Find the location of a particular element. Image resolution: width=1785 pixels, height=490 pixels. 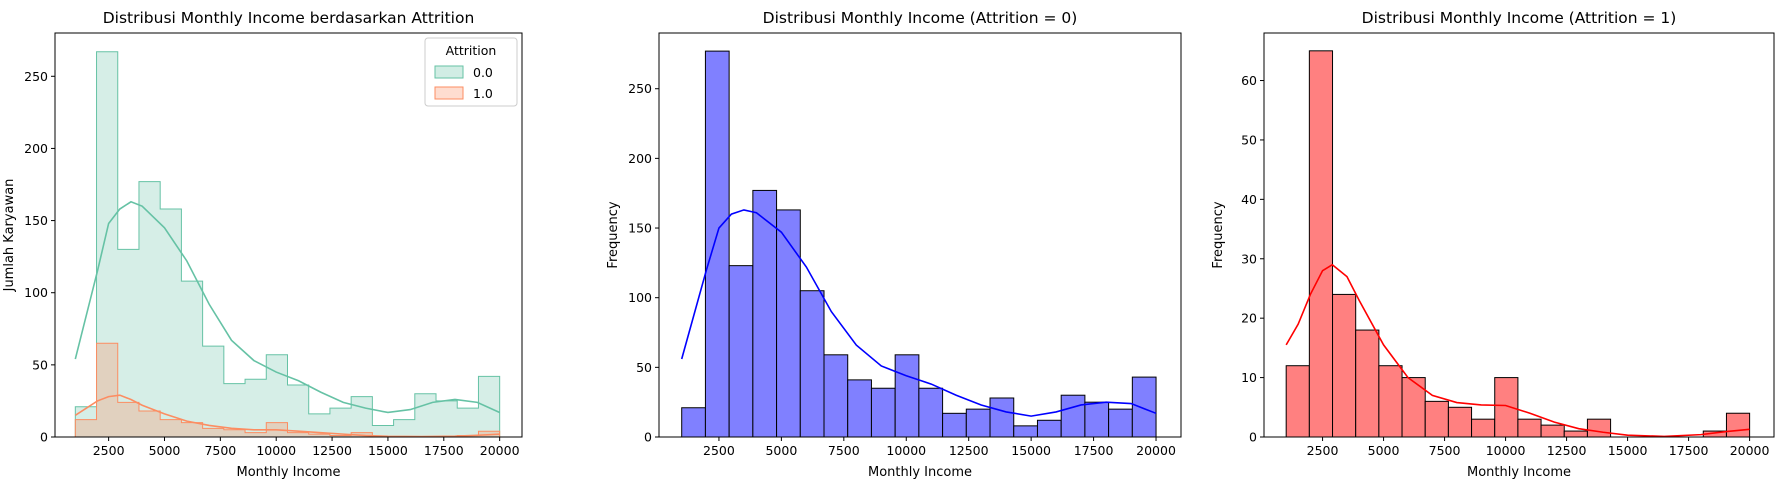

legend-title: Attrition is located at coordinates (471, 50).